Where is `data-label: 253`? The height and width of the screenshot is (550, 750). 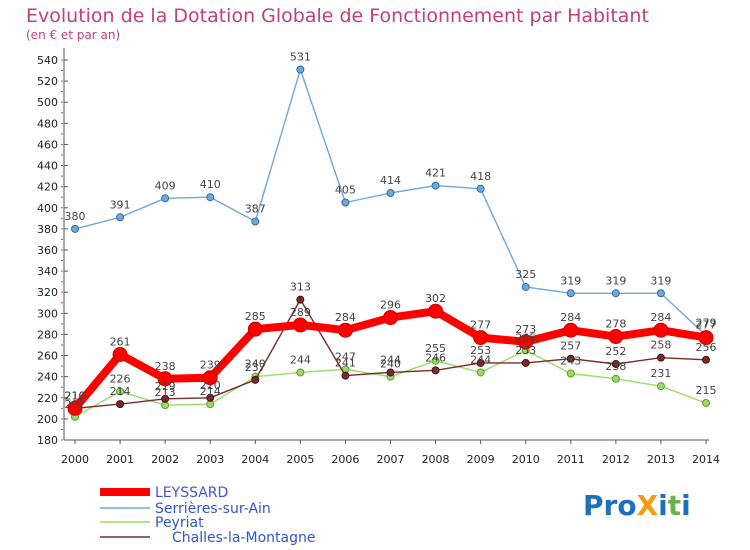 data-label: 253 is located at coordinates (480, 350).